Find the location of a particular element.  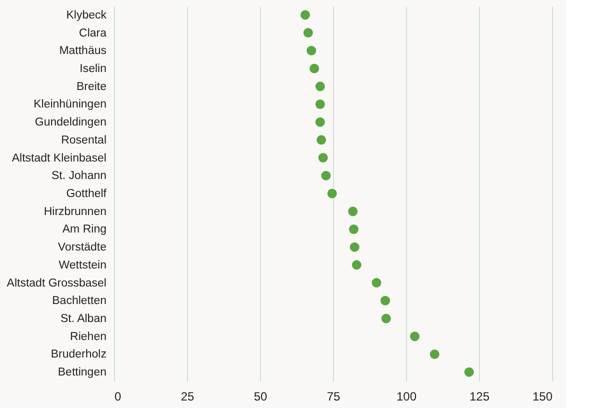

y-tick-label: Bettingen is located at coordinates (82, 372).